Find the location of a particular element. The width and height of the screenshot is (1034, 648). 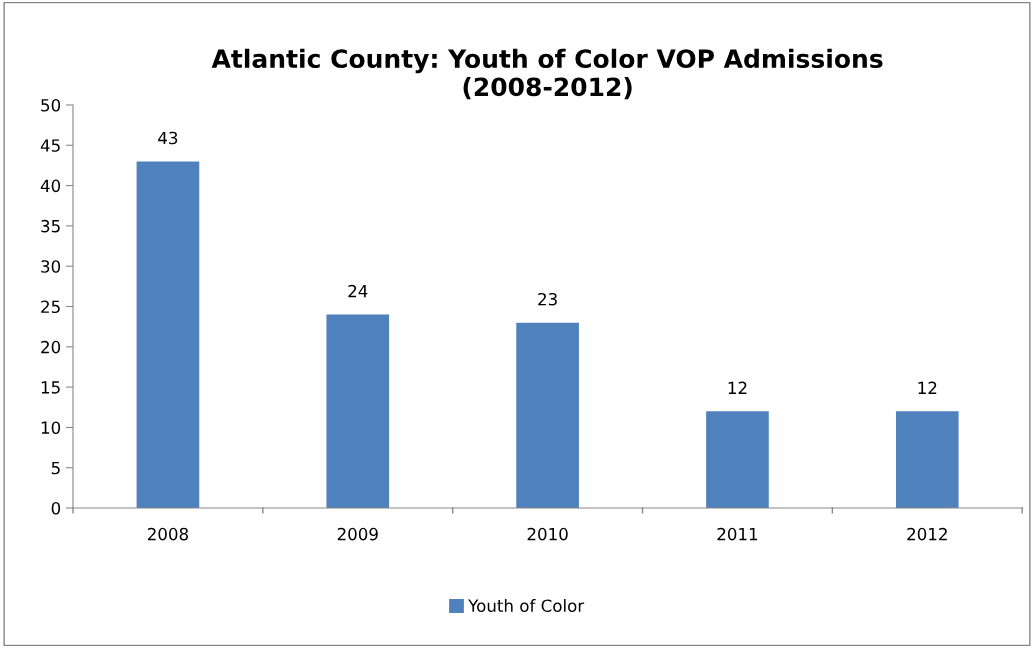

y-tick-label: 50 is located at coordinates (51, 105).